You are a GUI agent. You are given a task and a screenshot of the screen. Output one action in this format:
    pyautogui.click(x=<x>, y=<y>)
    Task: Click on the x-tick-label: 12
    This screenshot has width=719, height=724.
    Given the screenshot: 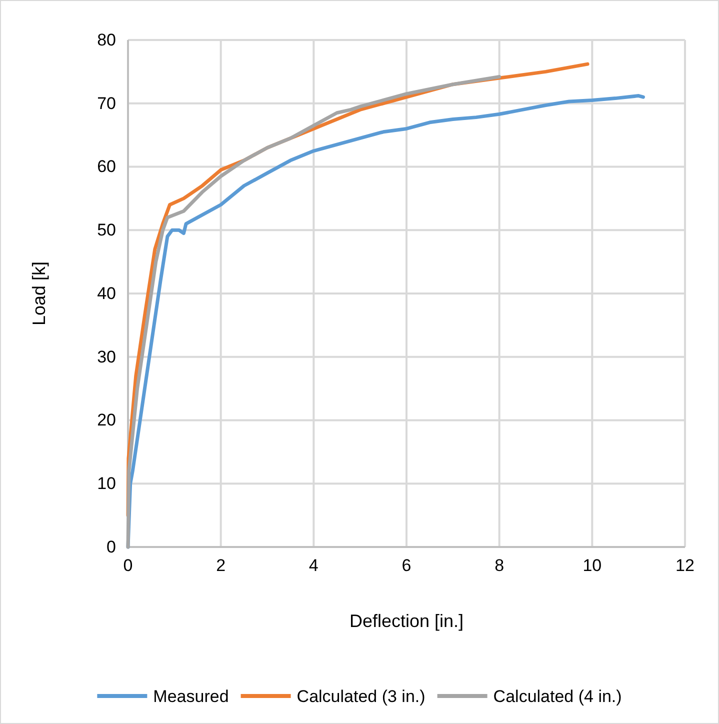 What is the action you would take?
    pyautogui.click(x=685, y=566)
    